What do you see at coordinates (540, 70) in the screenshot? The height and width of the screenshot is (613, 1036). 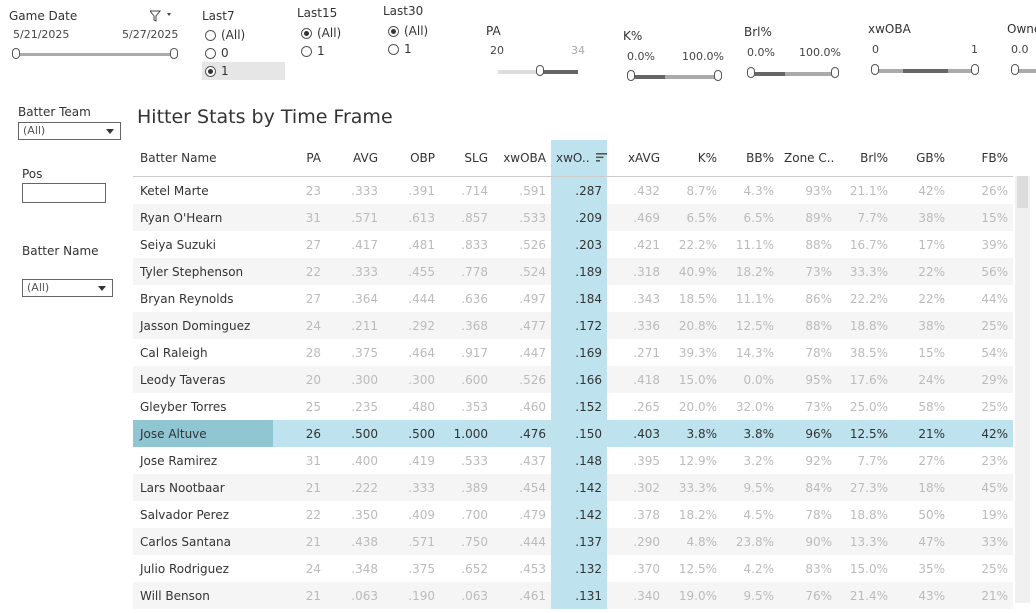 I see `pa-handle` at bounding box center [540, 70].